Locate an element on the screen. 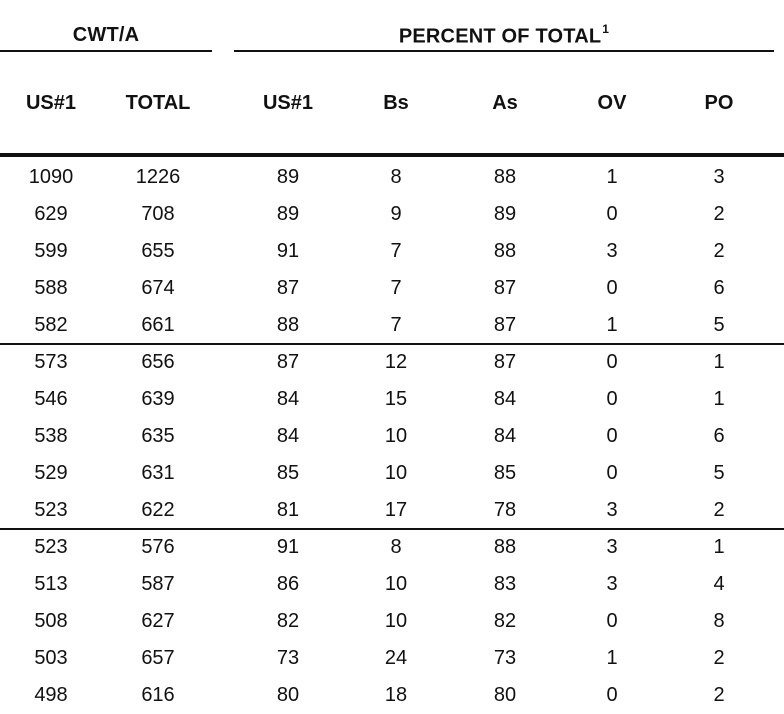 This screenshot has width=784, height=714. col-header-pct-us1: US#1 is located at coordinates (288, 103).